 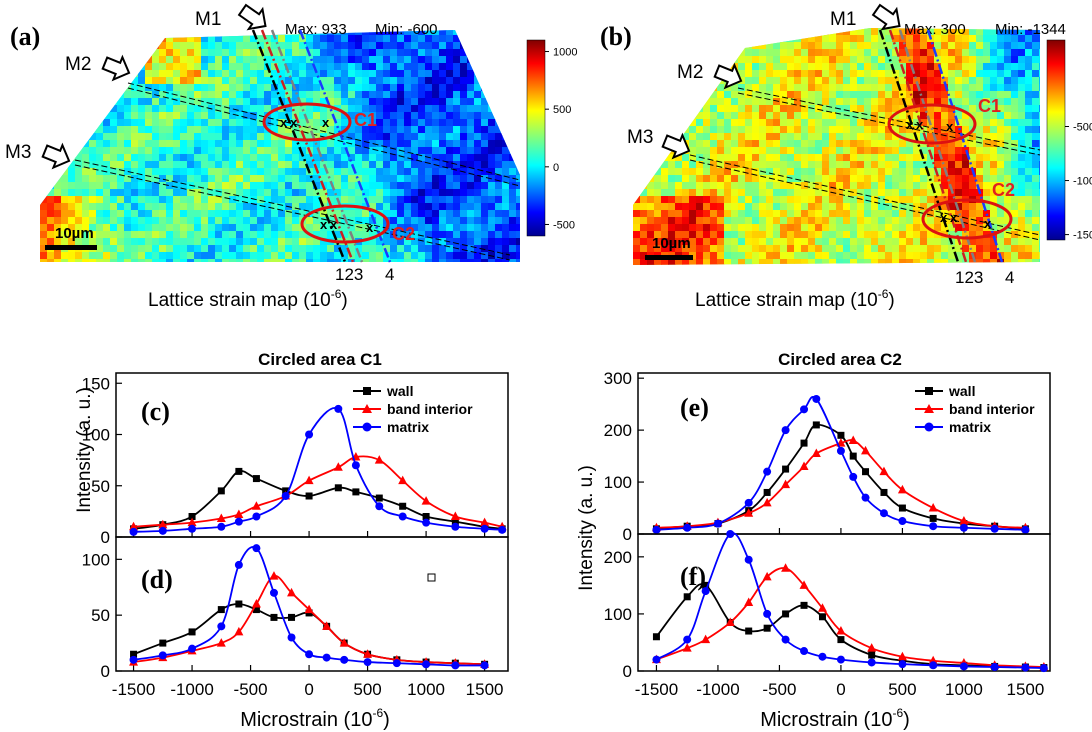 What do you see at coordinates (865, 200) in the screenshot?
I see `m3-line-b2` at bounding box center [865, 200].